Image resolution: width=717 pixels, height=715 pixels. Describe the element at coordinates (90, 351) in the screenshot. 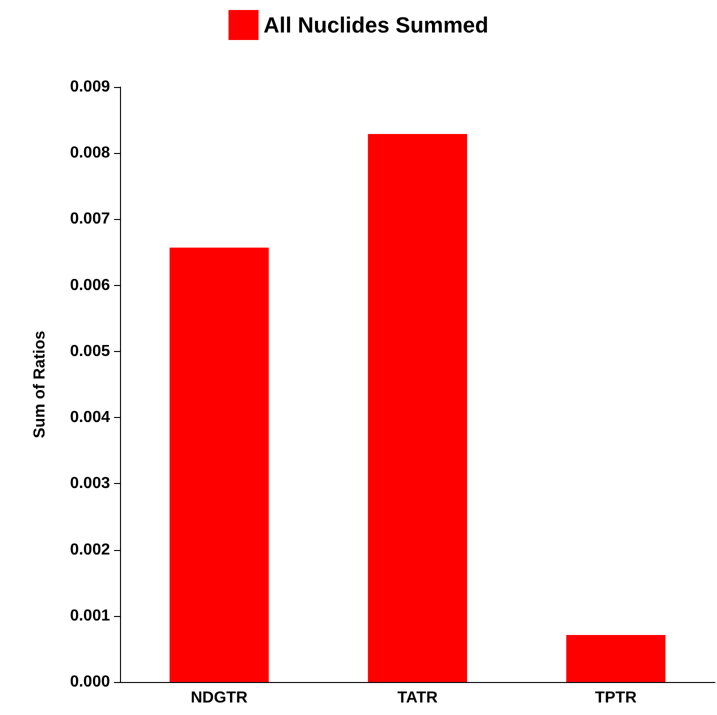

I see `y-tick-label: 0.005` at that location.